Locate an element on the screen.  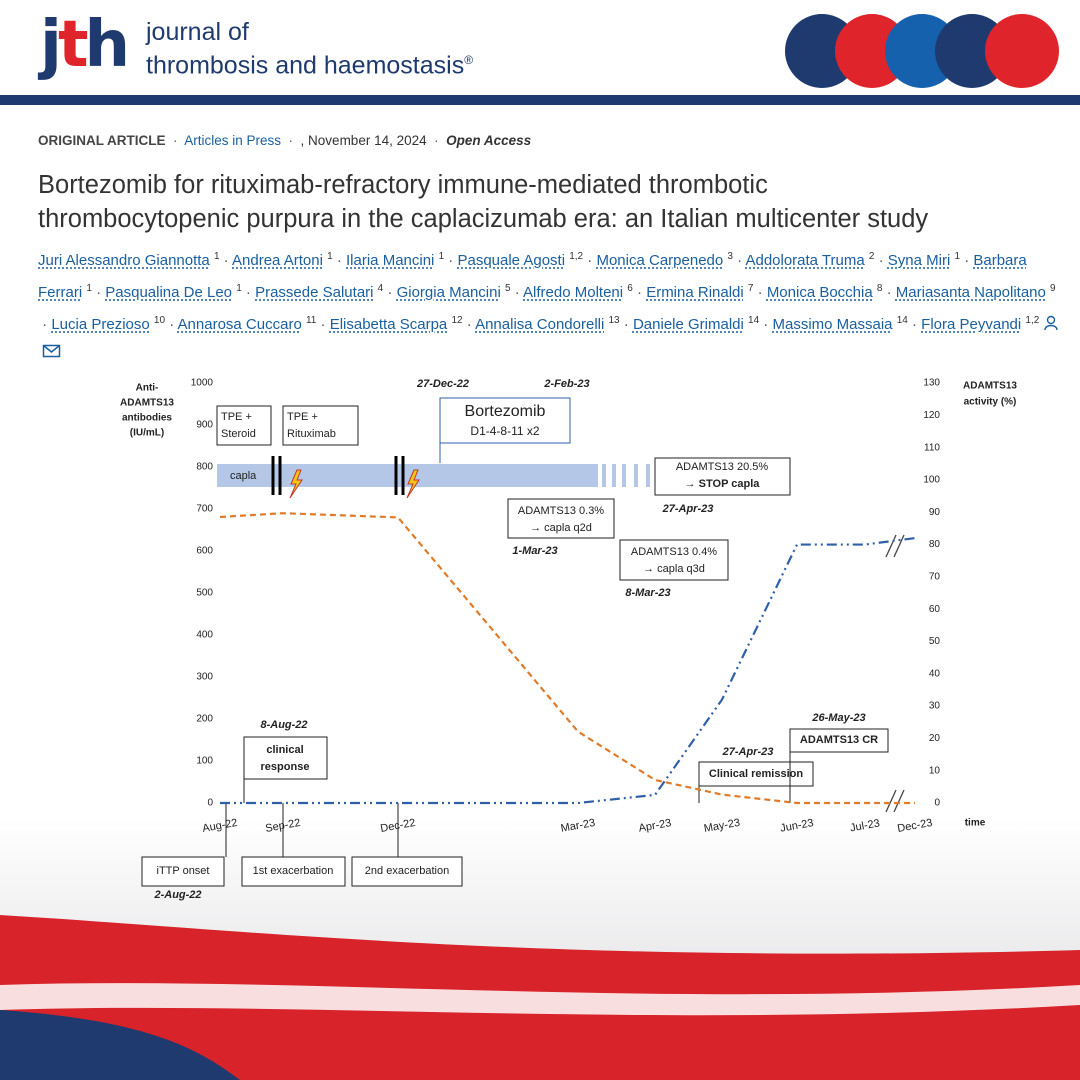
annotation: capla is located at coordinates (243, 476).